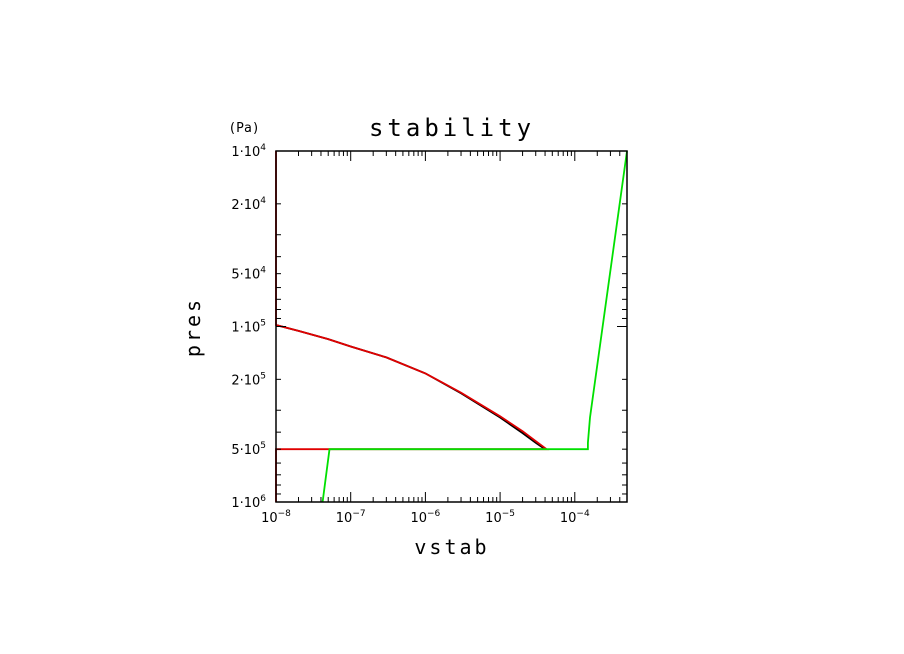 The height and width of the screenshot is (654, 904). I want to click on y-tick-label-0: 1·104, so click(248, 151).